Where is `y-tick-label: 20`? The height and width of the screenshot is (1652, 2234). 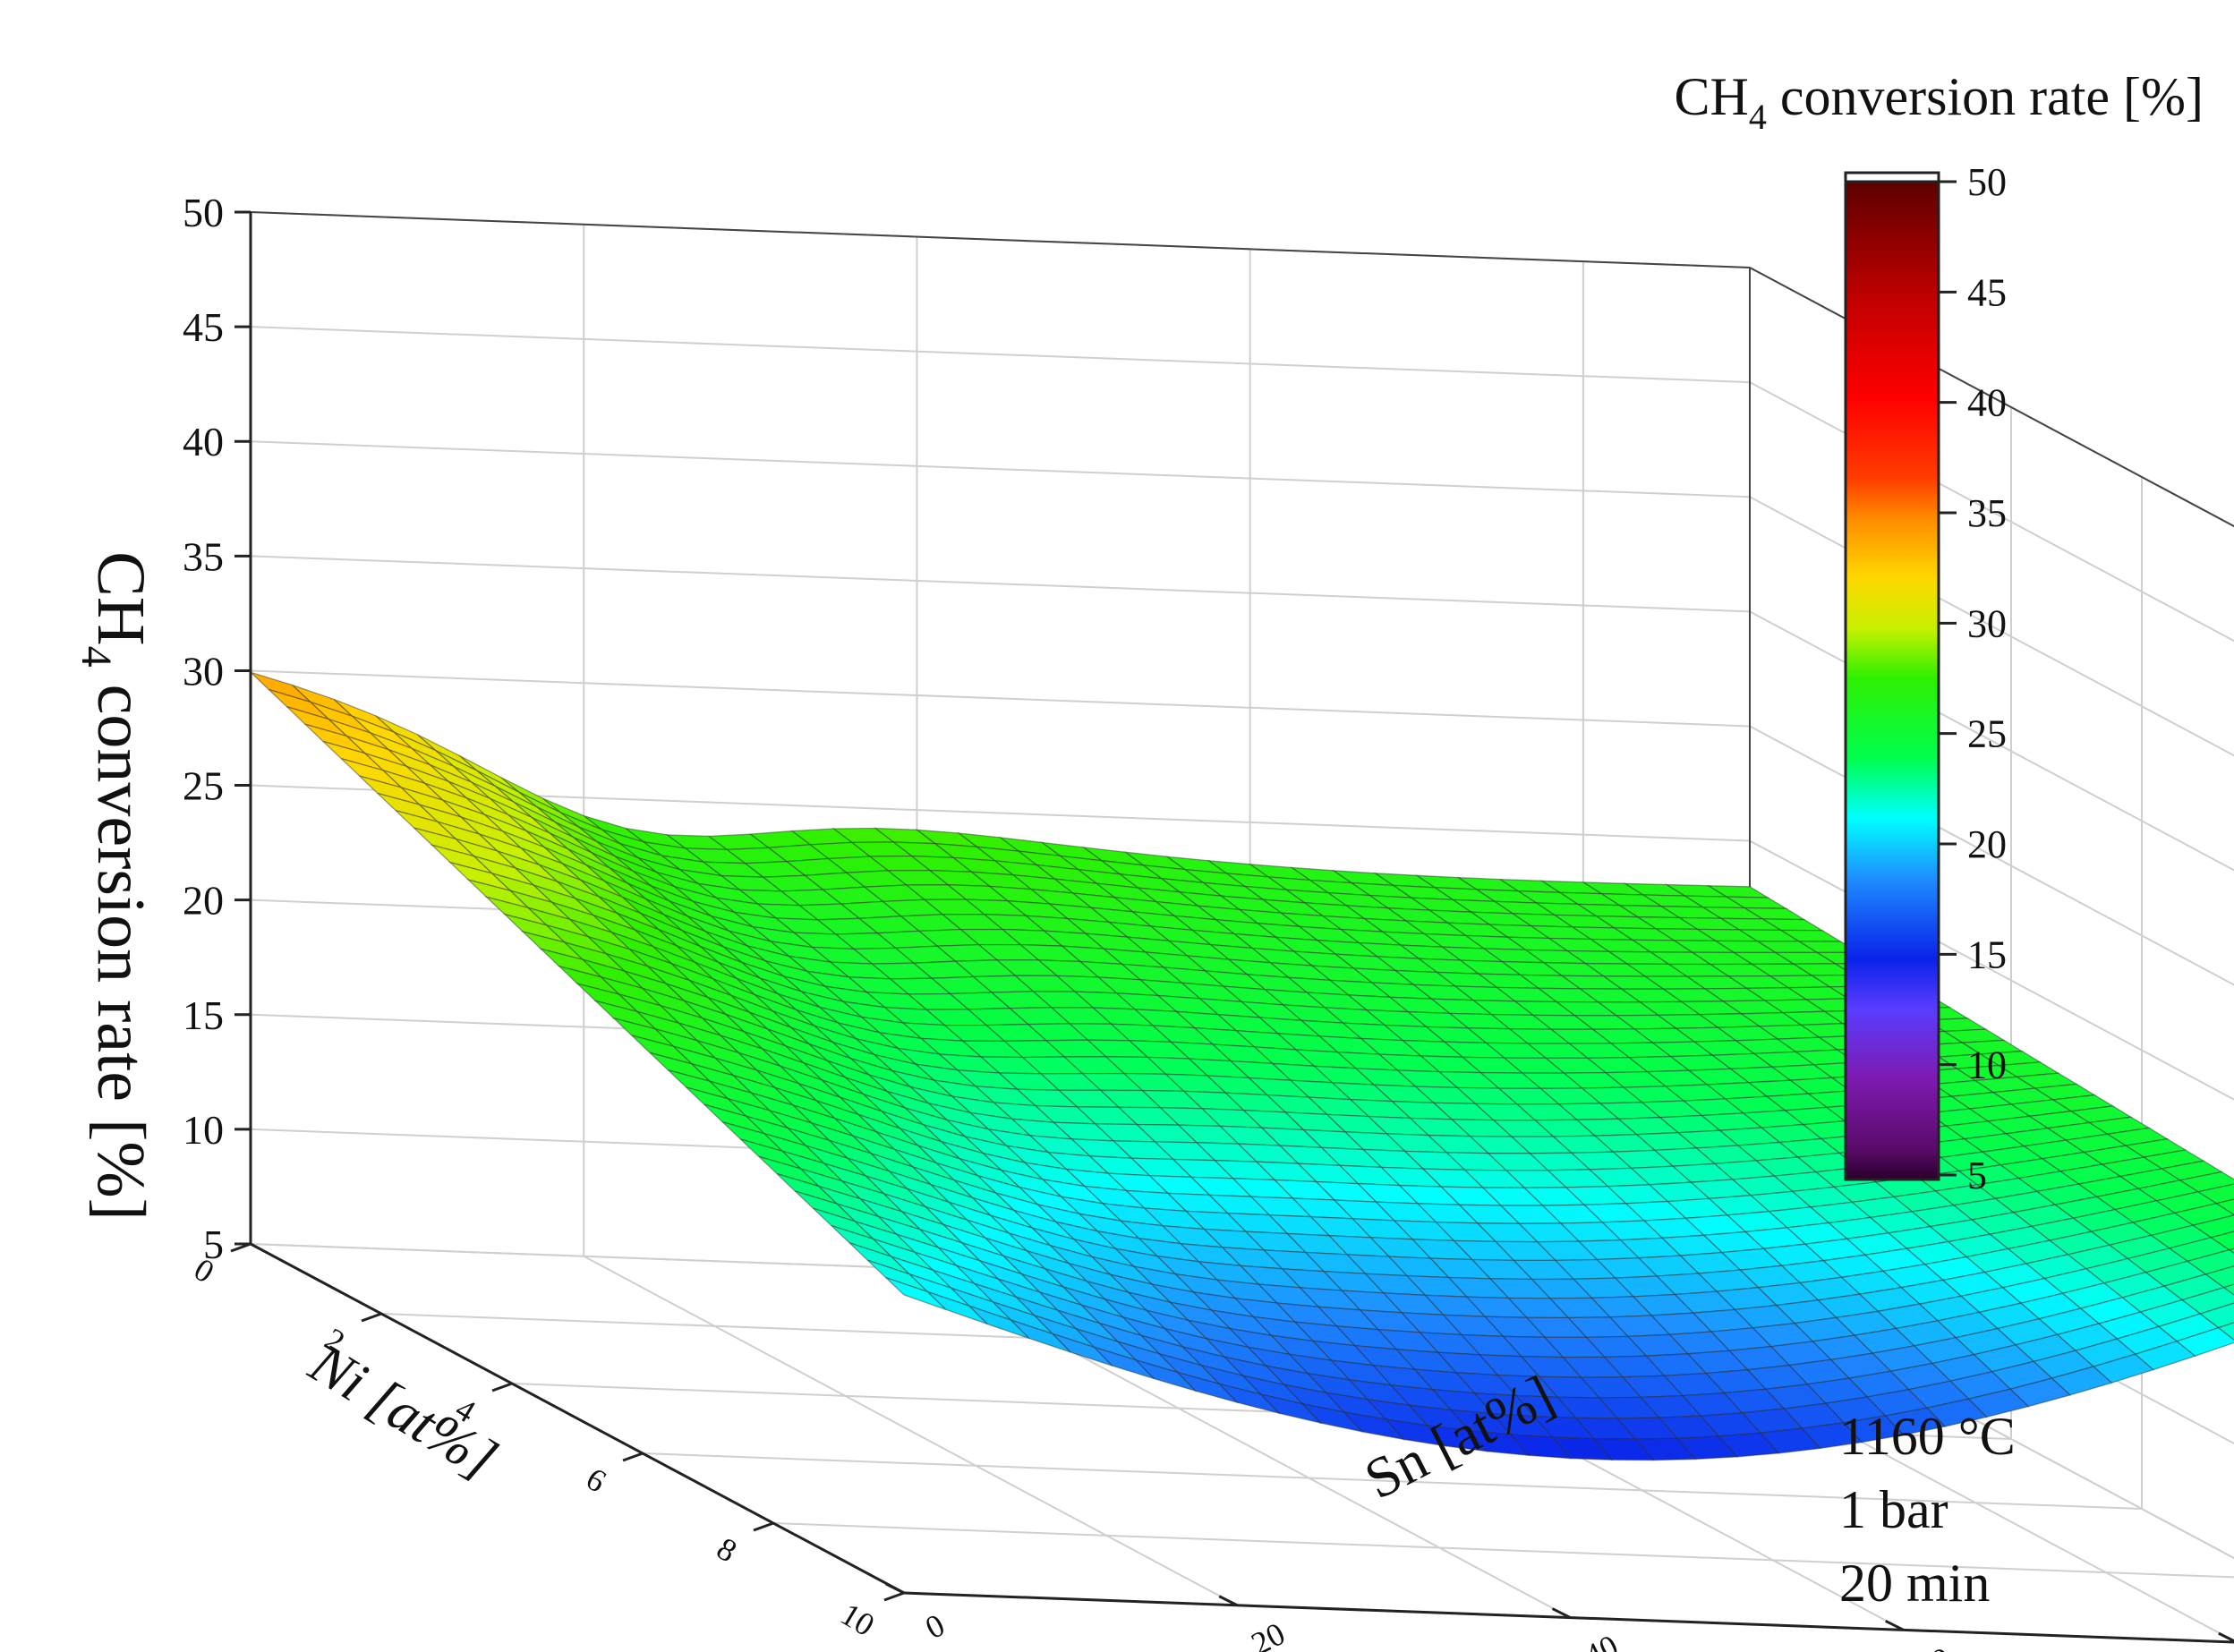 y-tick-label: 20 is located at coordinates (1268, 1633).